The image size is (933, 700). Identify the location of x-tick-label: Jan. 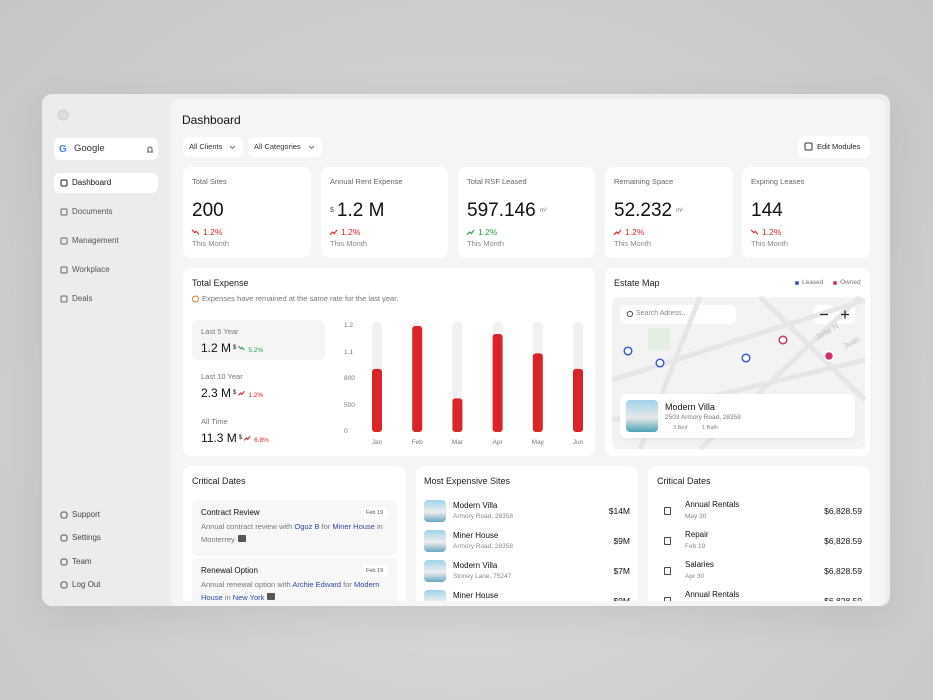
(377, 442).